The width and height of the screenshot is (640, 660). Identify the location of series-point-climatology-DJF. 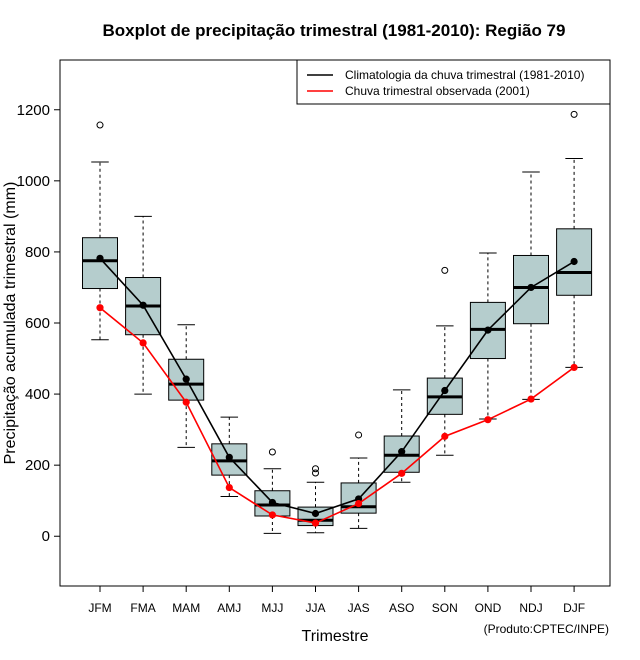
(574, 261).